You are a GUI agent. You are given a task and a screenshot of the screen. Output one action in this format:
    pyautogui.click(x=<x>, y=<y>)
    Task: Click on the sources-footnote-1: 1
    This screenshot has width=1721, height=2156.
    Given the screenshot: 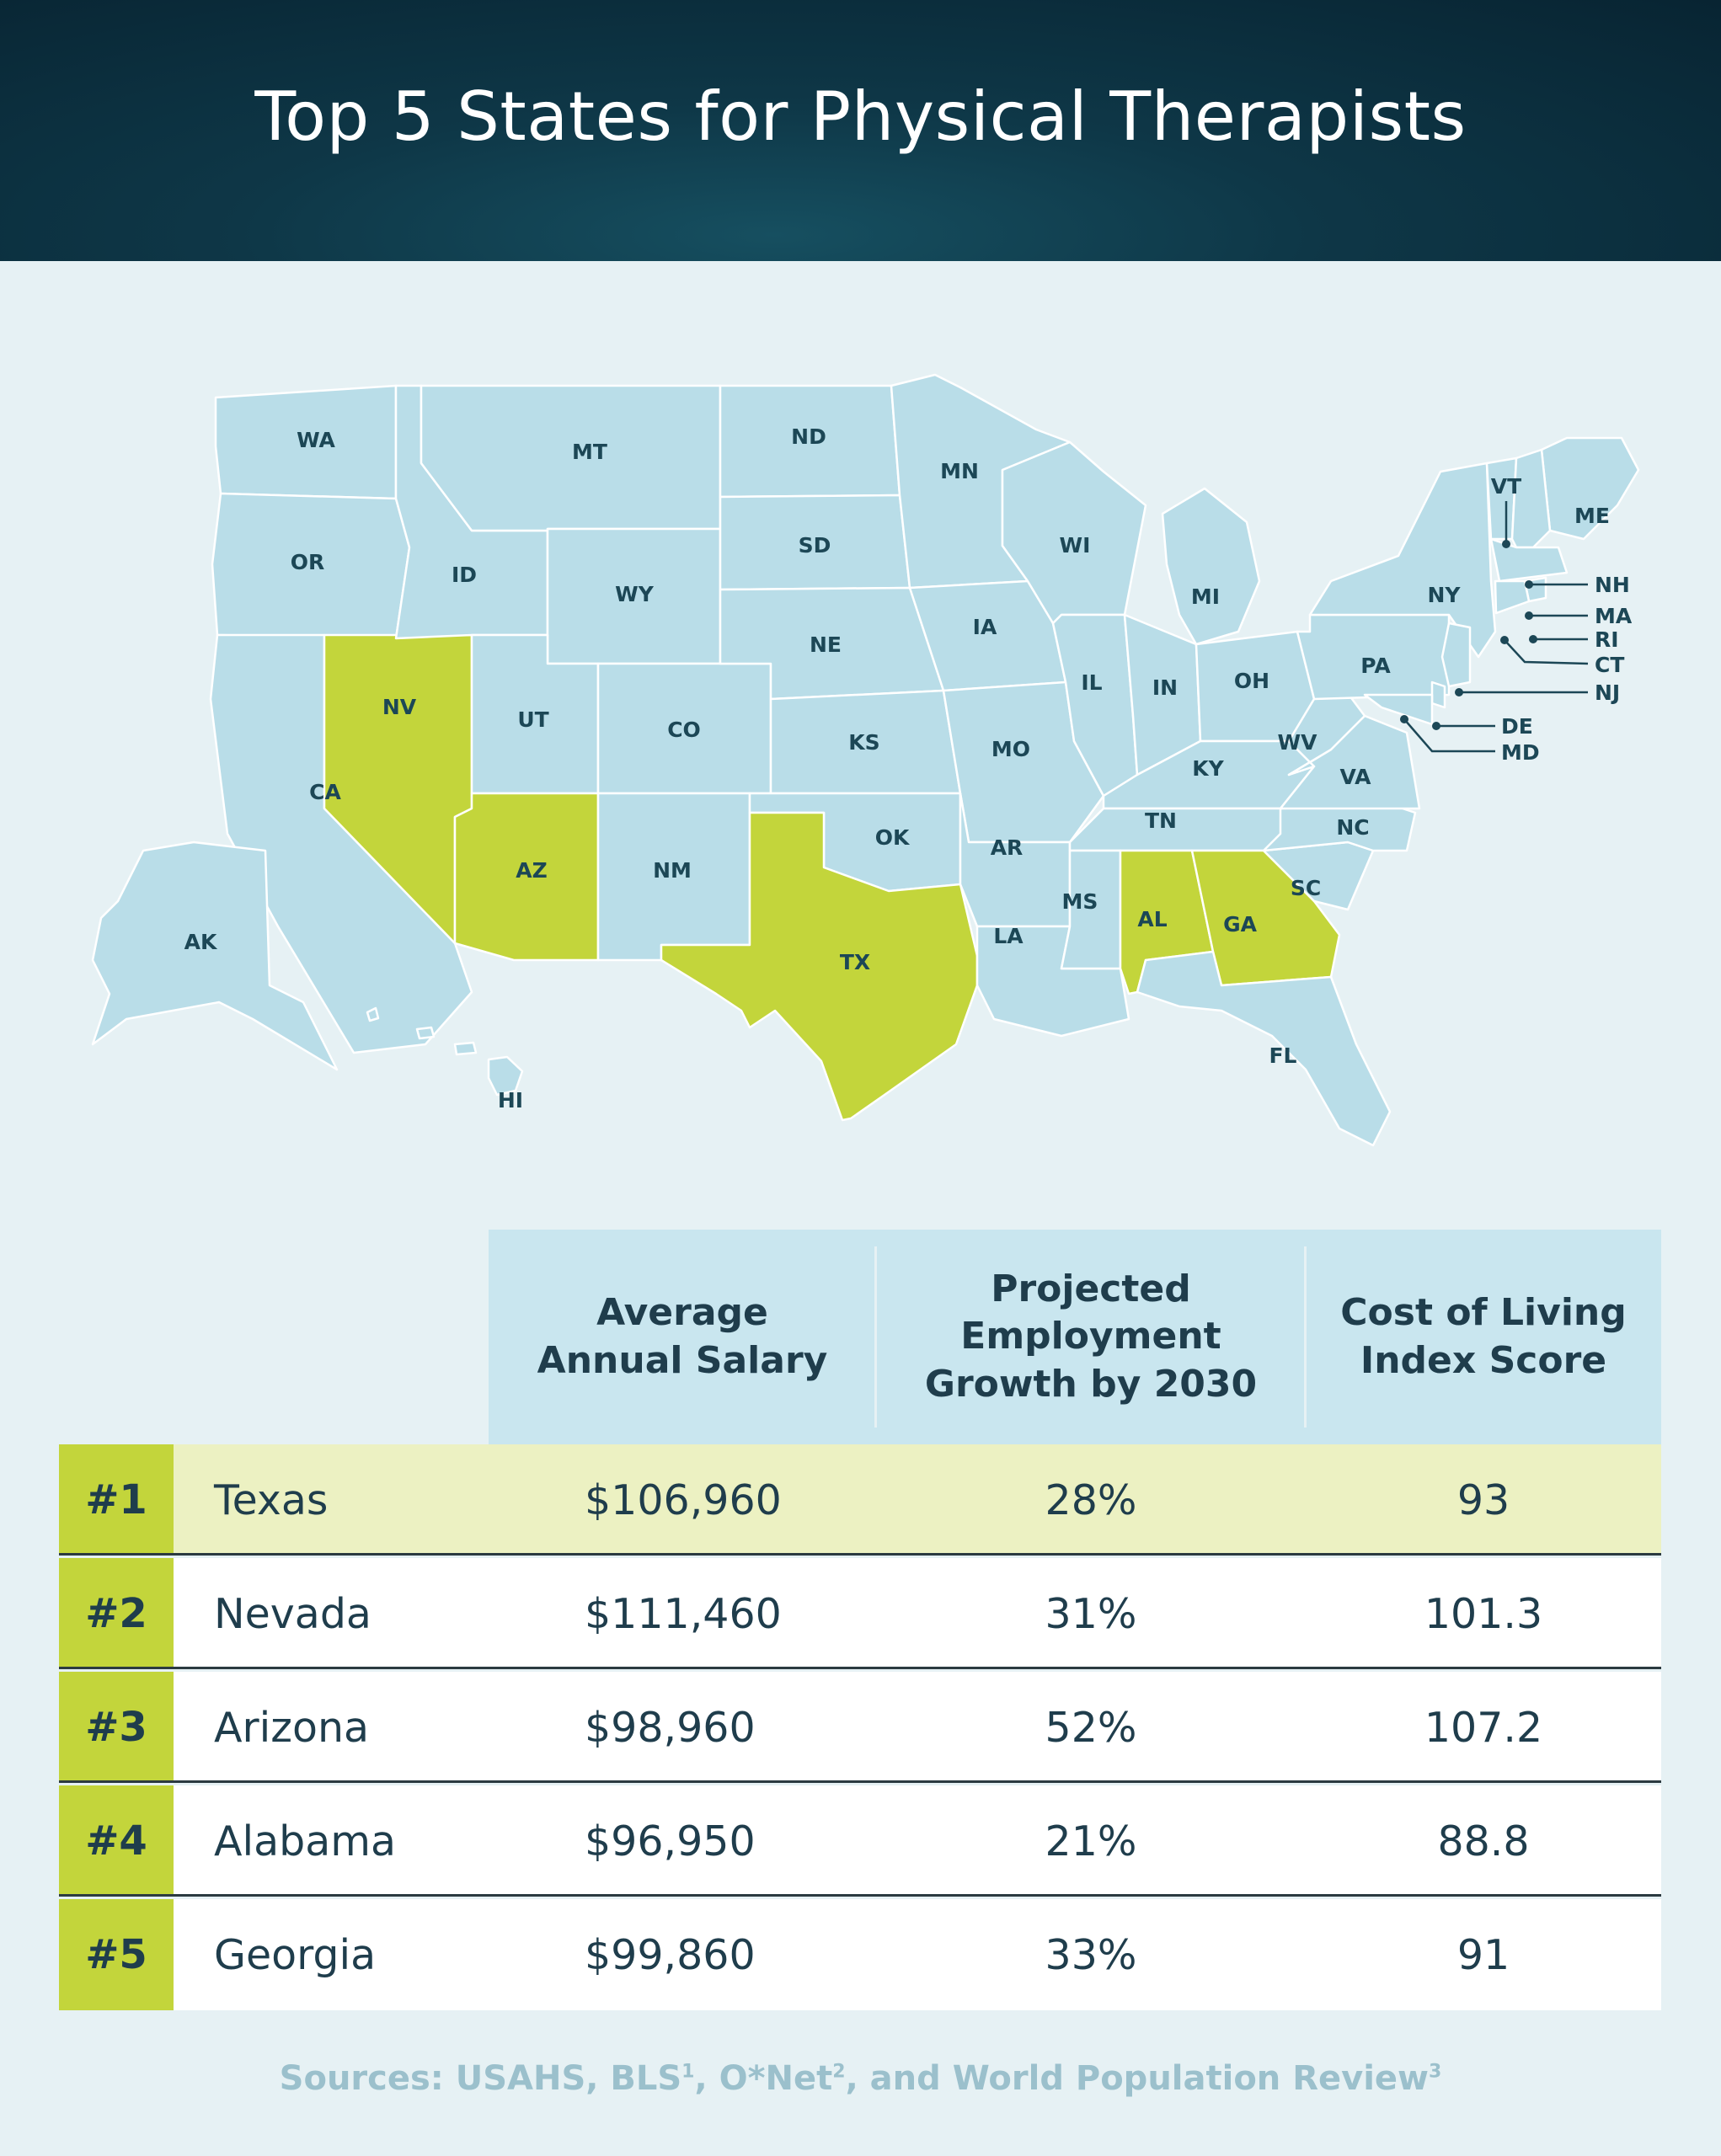 What is the action you would take?
    pyautogui.click(x=688, y=2072)
    